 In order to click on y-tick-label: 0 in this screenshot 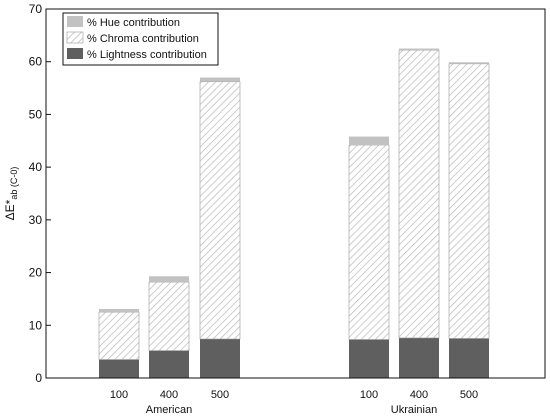, I will do `click(38, 378)`.